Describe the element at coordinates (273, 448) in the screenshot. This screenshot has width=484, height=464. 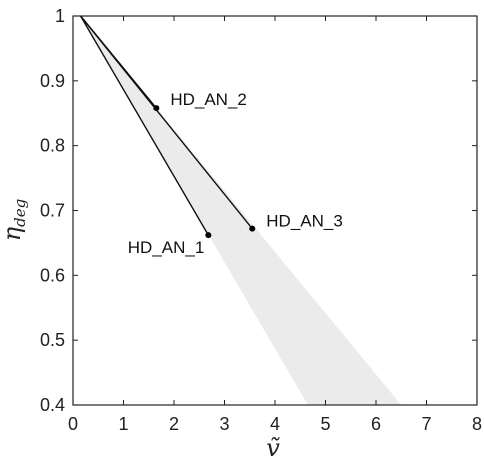
I see `x-axis-label: ṽ` at that location.